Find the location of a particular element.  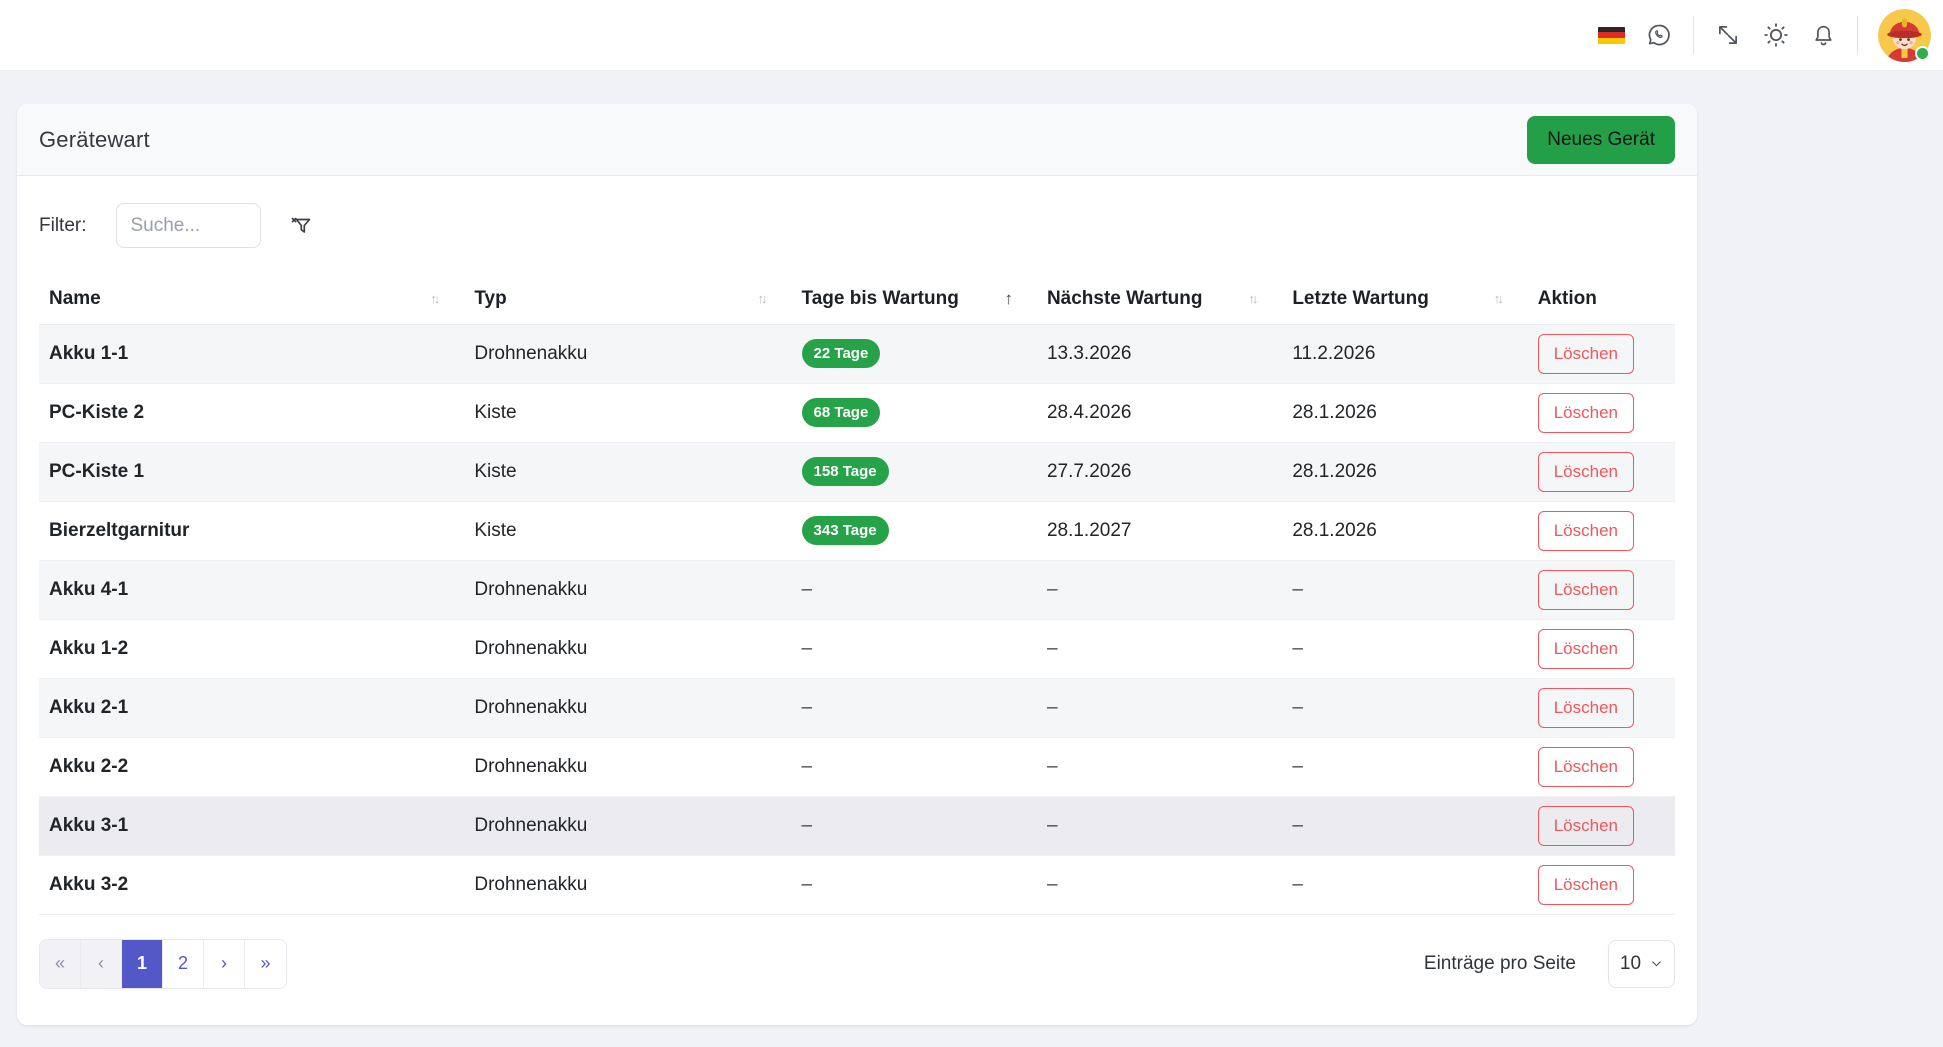

column-header-naechste-wartung: Nächste Wartung ↑↓ is located at coordinates (1159, 299).